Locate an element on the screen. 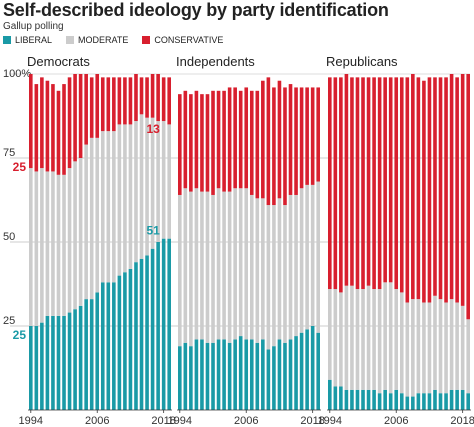 The width and height of the screenshot is (474, 427). bar-democrats-liberal-2005 is located at coordinates (91, 354).